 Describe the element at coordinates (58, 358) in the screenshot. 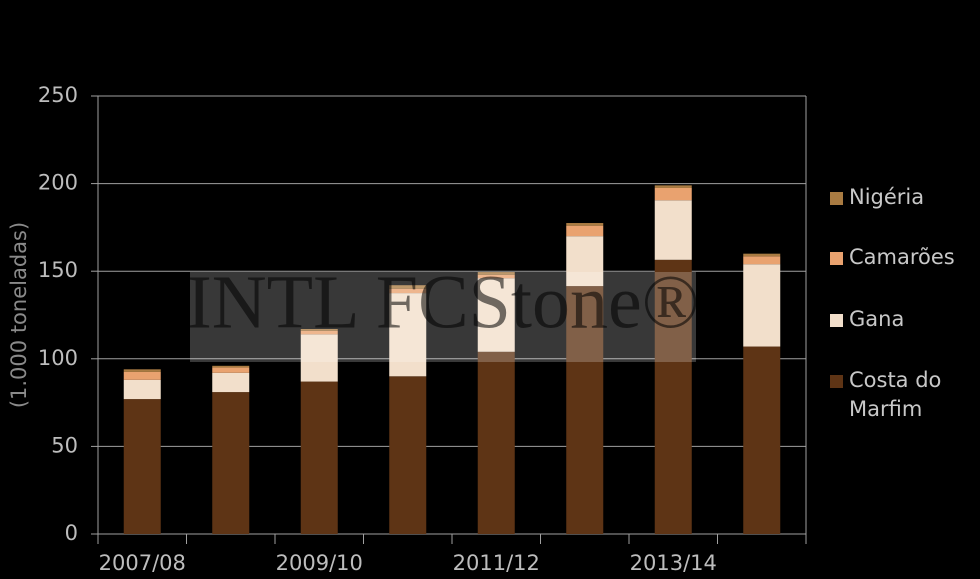

I see `y-tick-label: 100` at that location.